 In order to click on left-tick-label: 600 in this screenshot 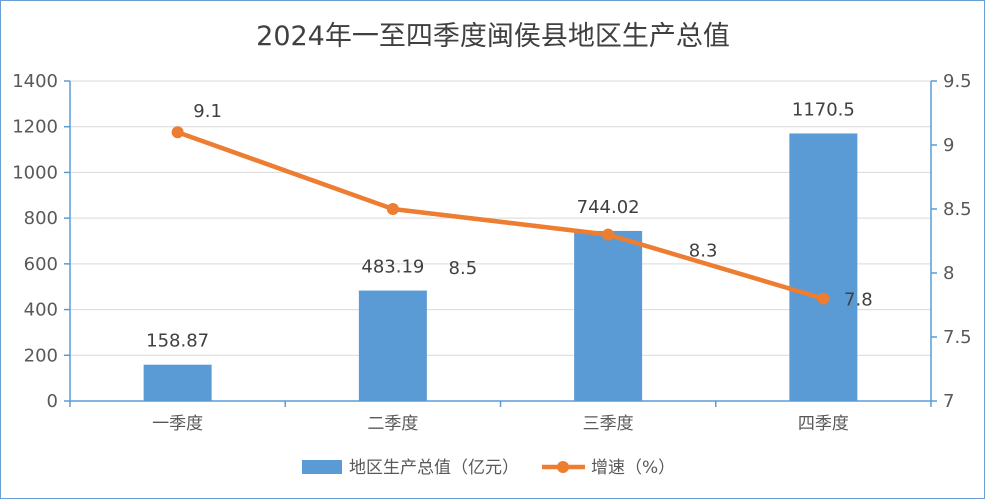, I will do `click(41, 264)`.